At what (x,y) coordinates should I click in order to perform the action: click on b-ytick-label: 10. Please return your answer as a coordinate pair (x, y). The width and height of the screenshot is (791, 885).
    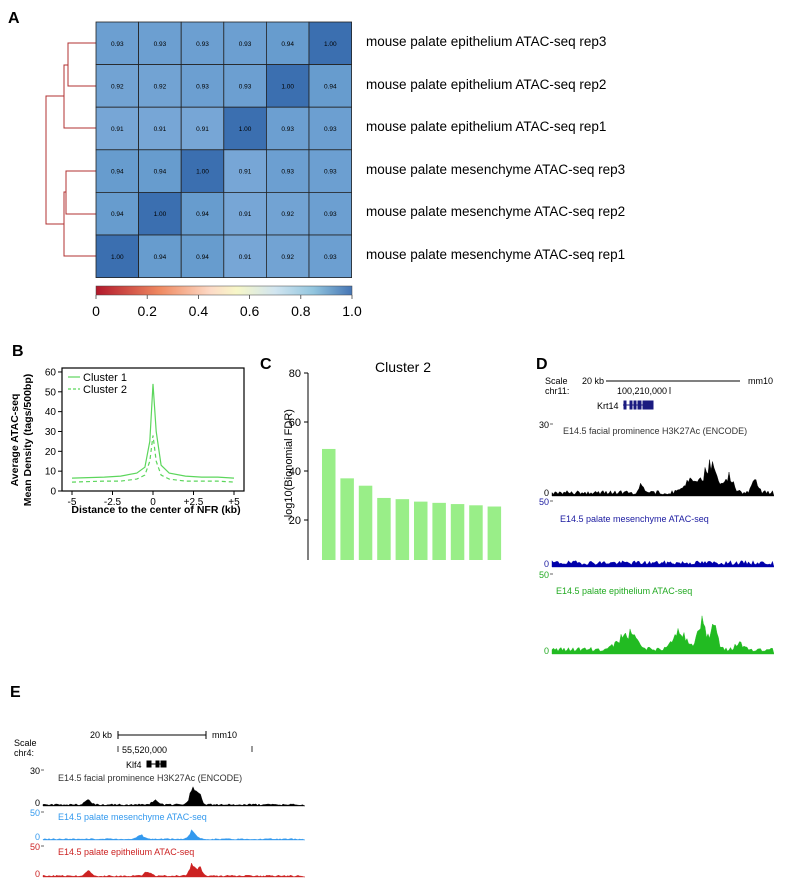
    Looking at the image, I should click on (51, 472).